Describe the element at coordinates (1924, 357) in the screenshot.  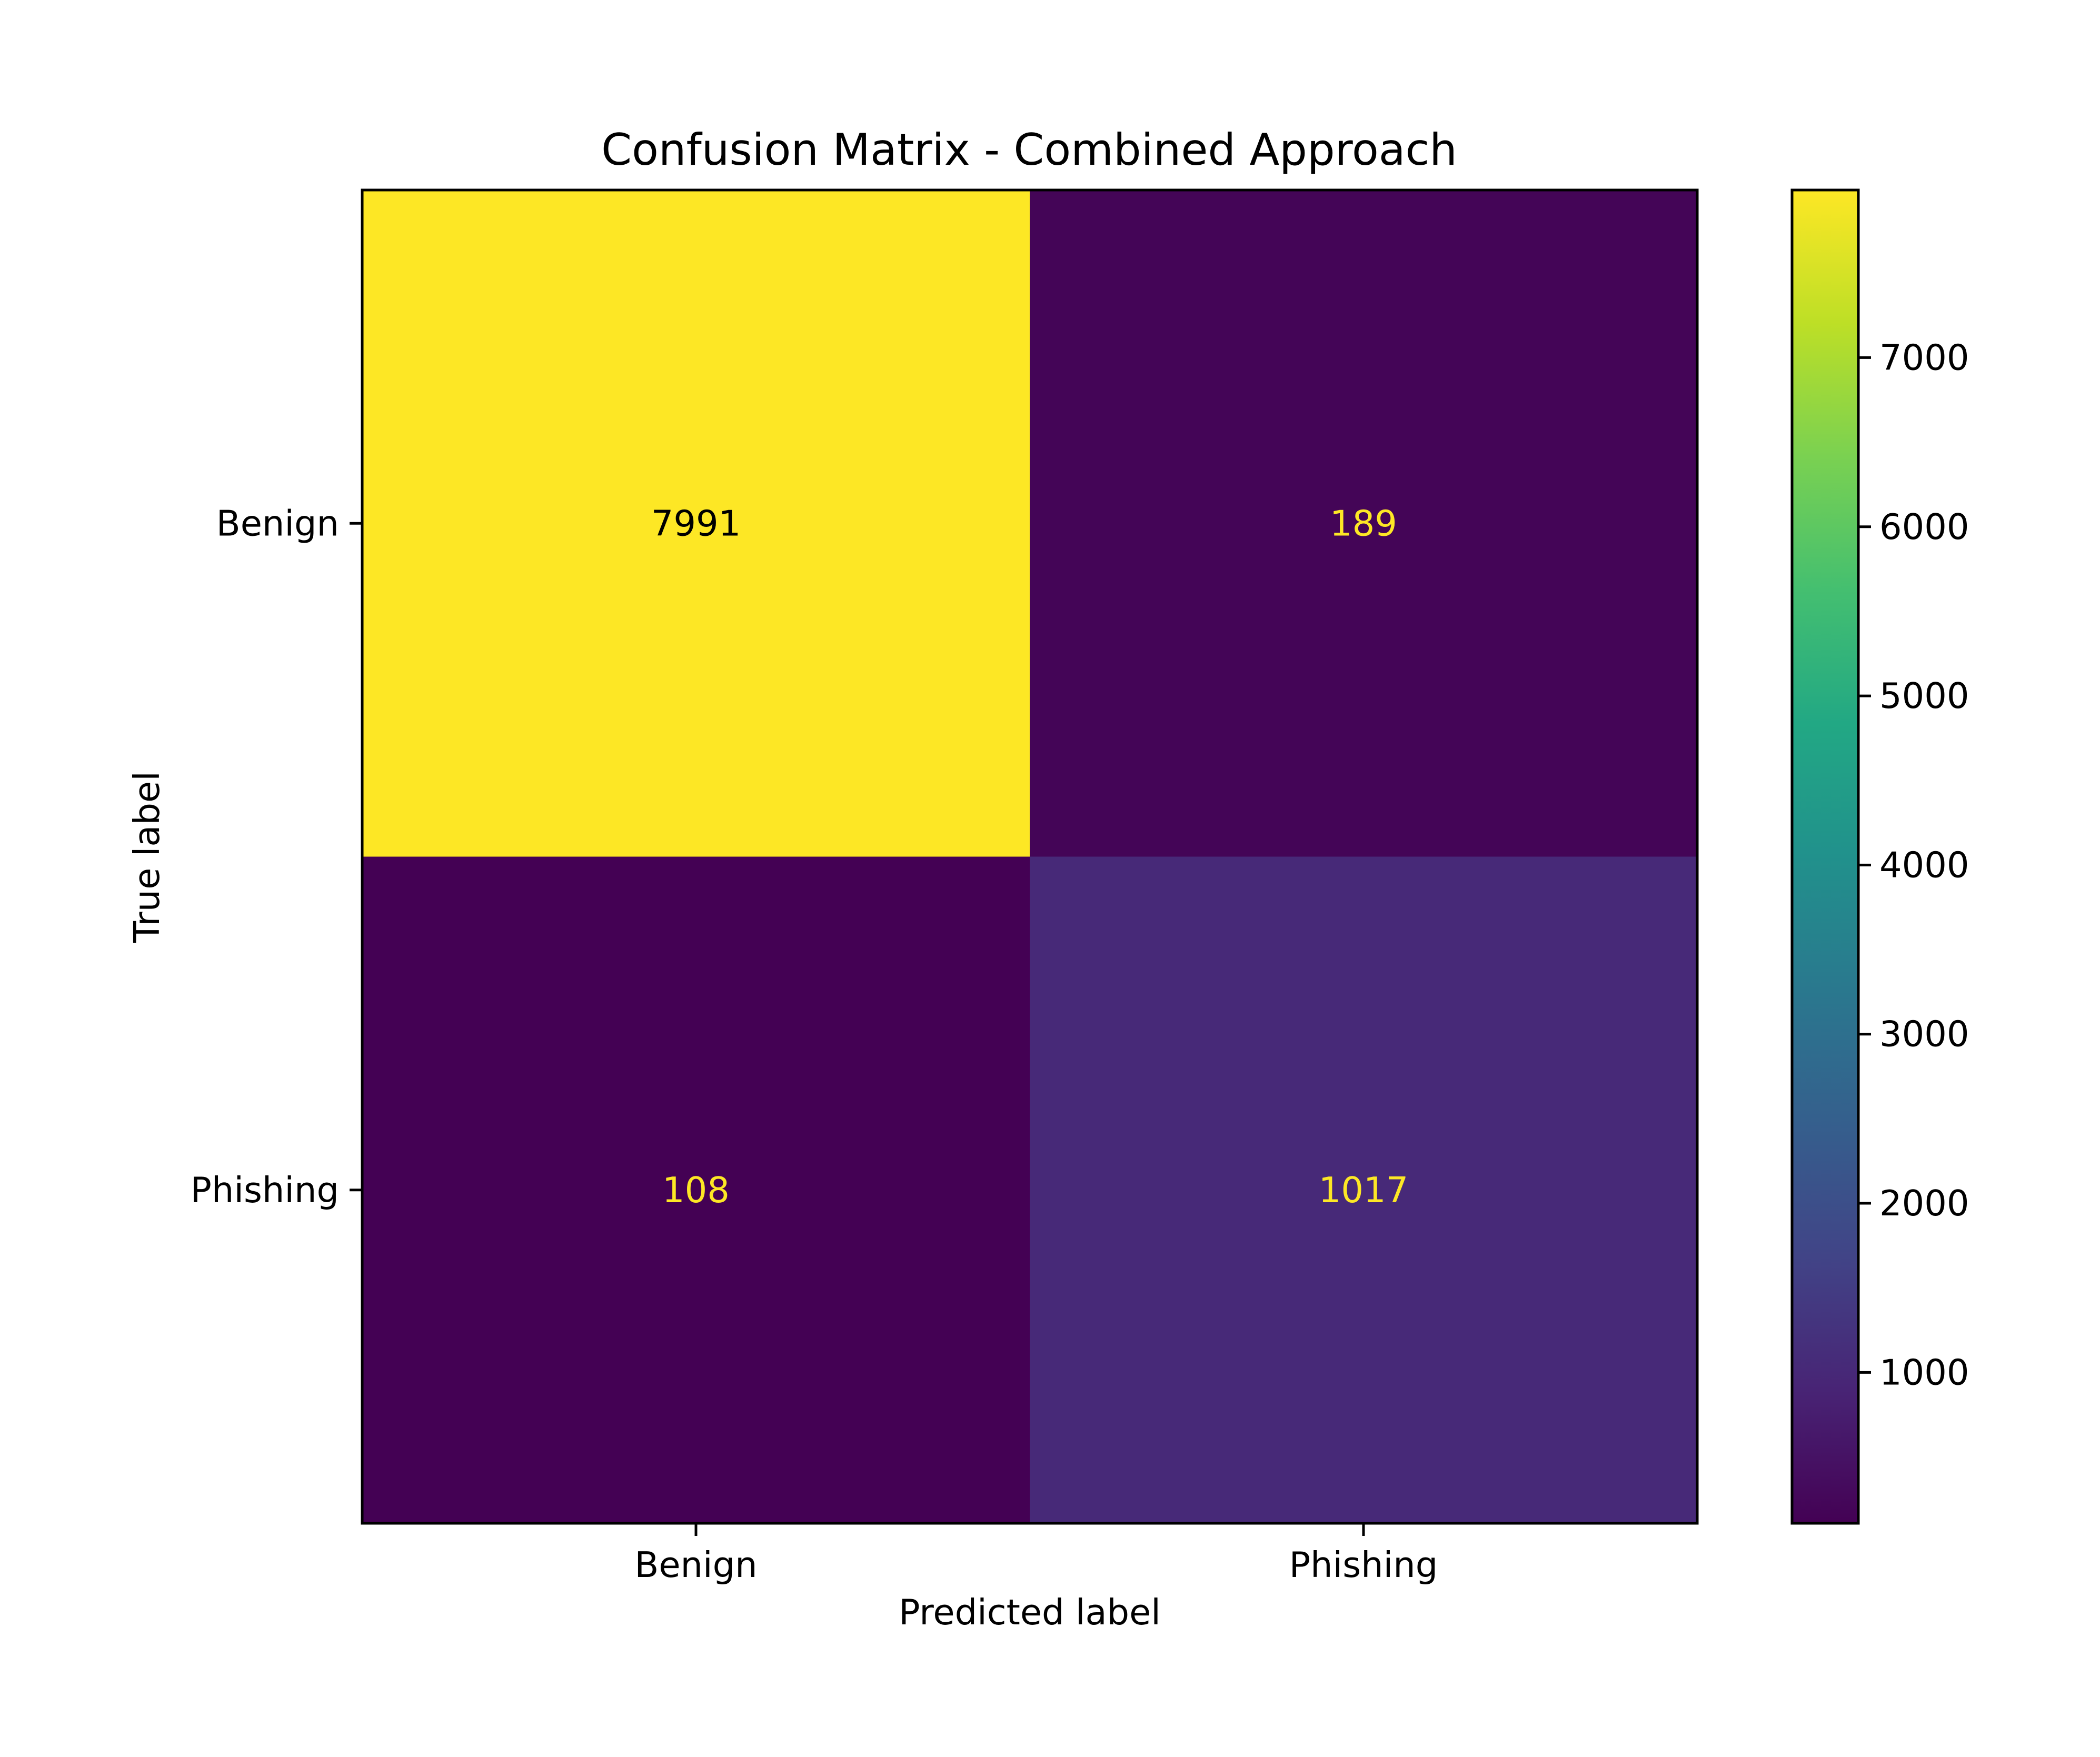
I see `colorbar-tick-label: 7000` at that location.